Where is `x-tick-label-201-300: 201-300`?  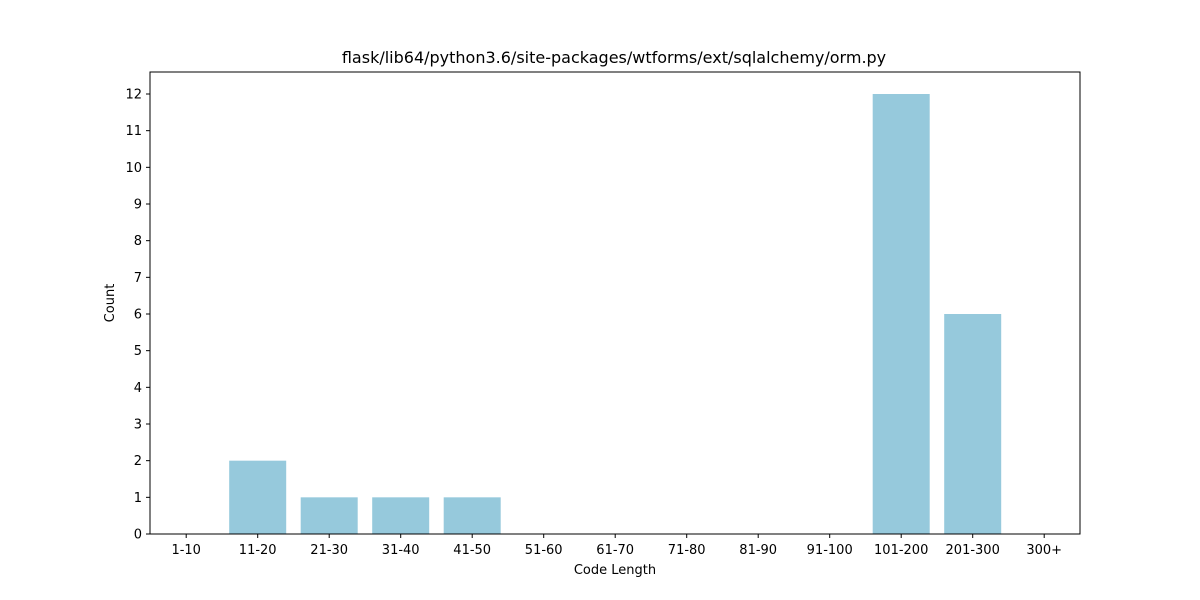
x-tick-label-201-300: 201-300 is located at coordinates (973, 550).